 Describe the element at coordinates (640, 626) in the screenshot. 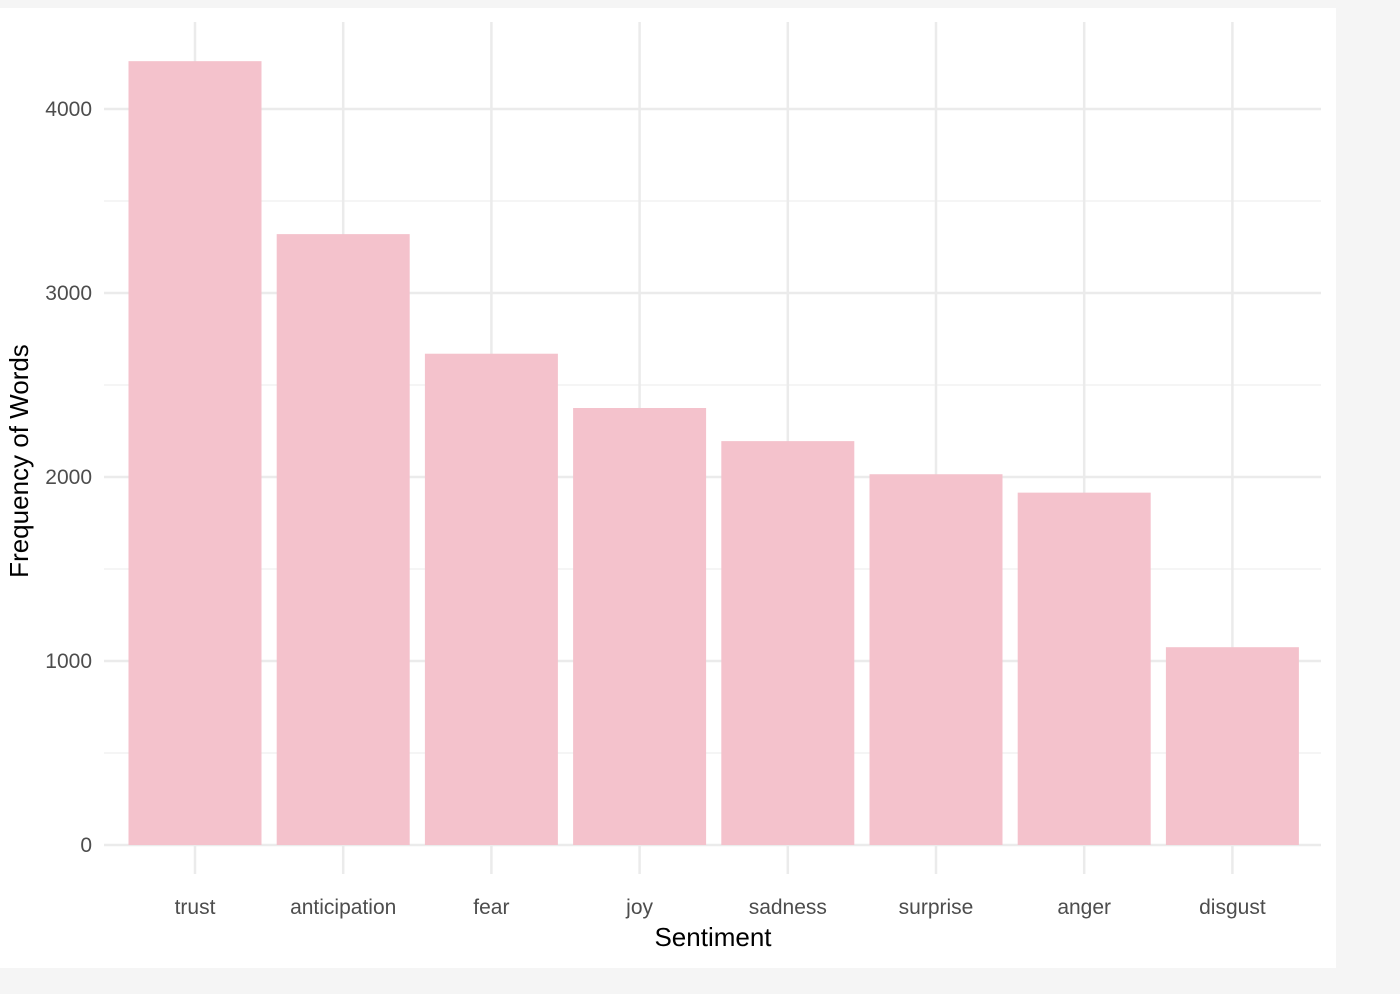

I see `bar-joy` at that location.